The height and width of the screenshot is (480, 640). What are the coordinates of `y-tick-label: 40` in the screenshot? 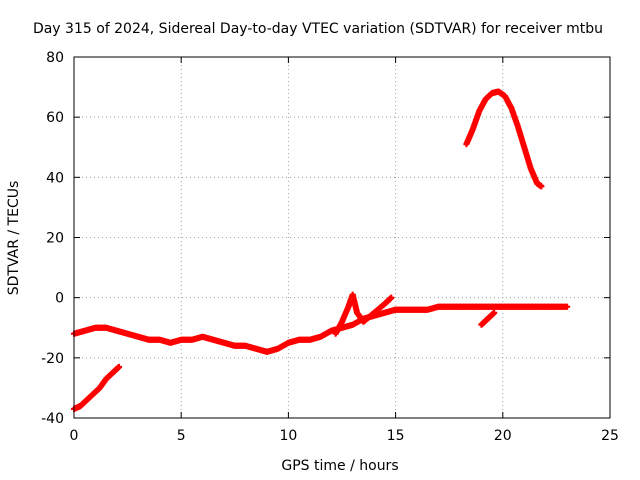 It's located at (55, 178).